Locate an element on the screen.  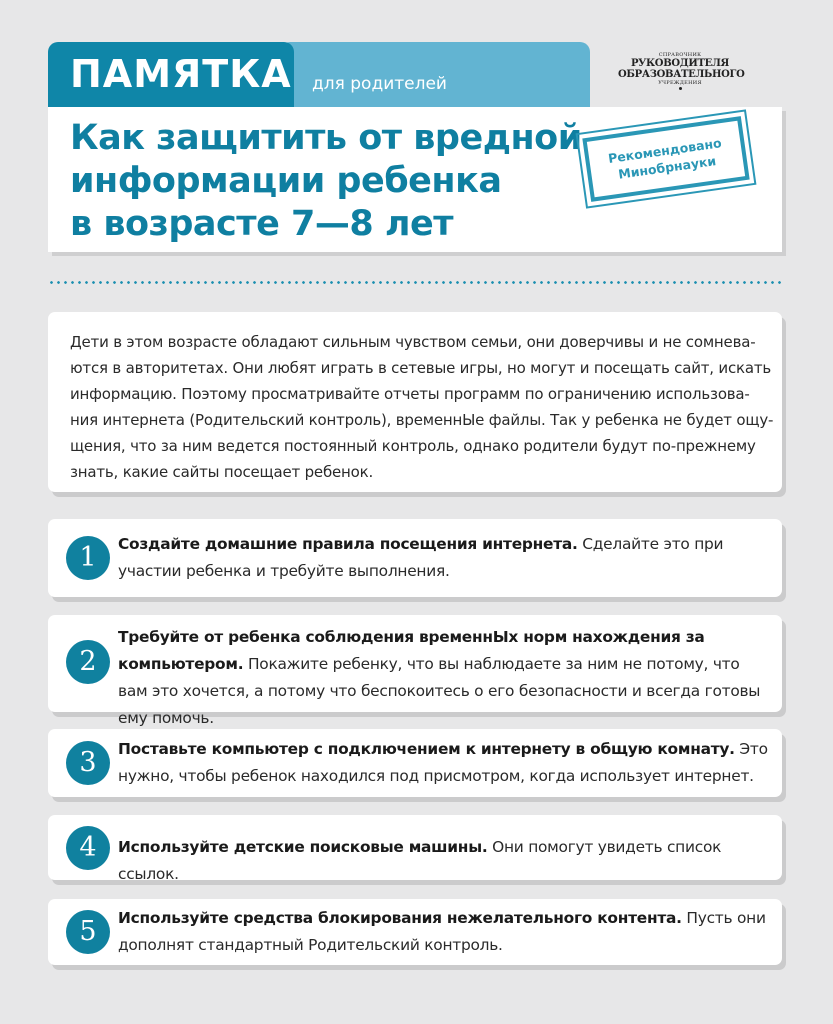
title-line: в возрасте 7—8 лет is located at coordinates (262, 224).